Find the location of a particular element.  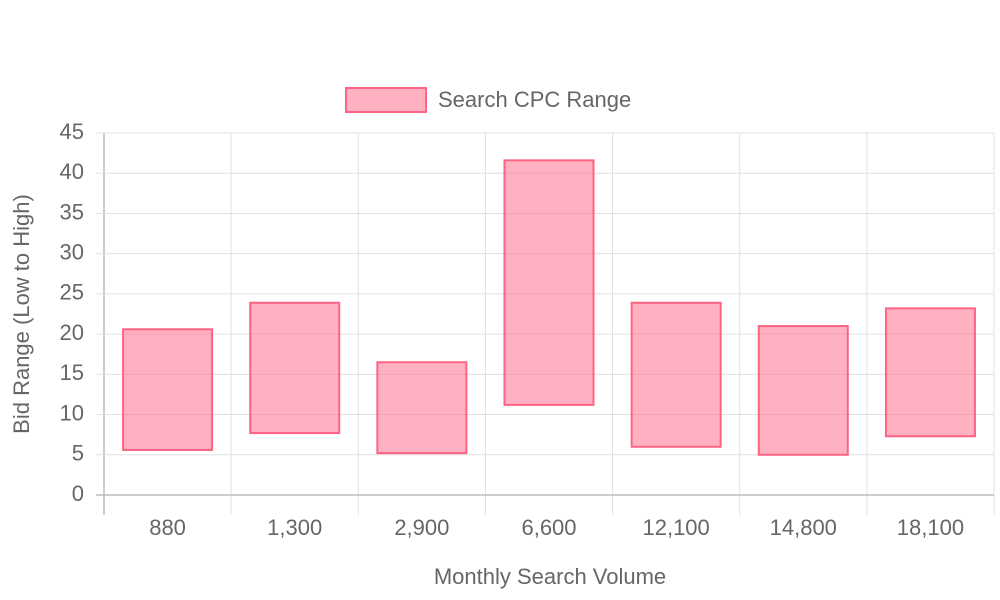

y-tick-label: 45 is located at coordinates (72, 131).